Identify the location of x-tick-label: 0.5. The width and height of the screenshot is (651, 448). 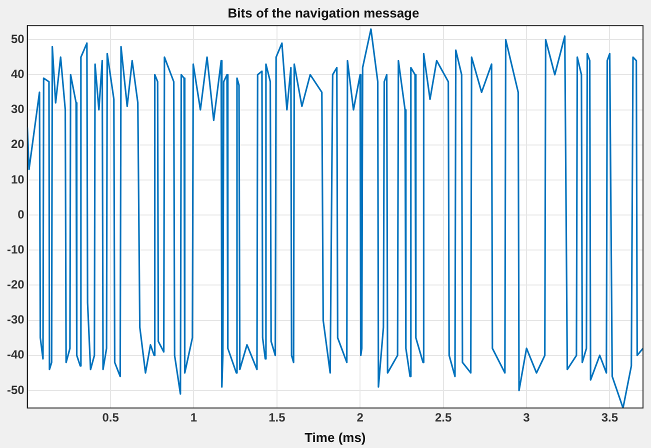
(111, 417).